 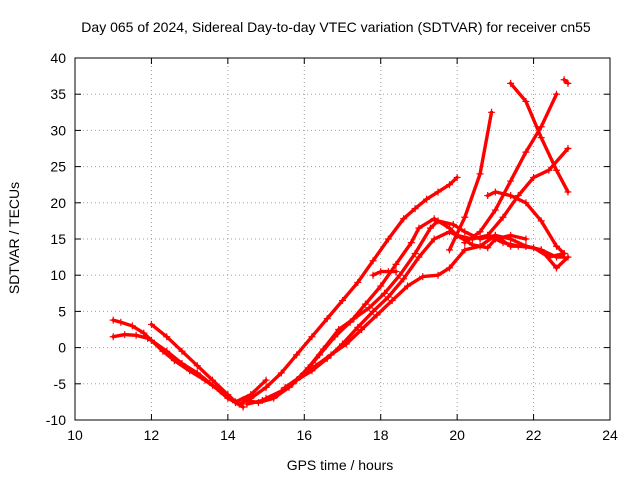 What do you see at coordinates (62, 348) in the screenshot?
I see `y-tick-label: 0` at bounding box center [62, 348].